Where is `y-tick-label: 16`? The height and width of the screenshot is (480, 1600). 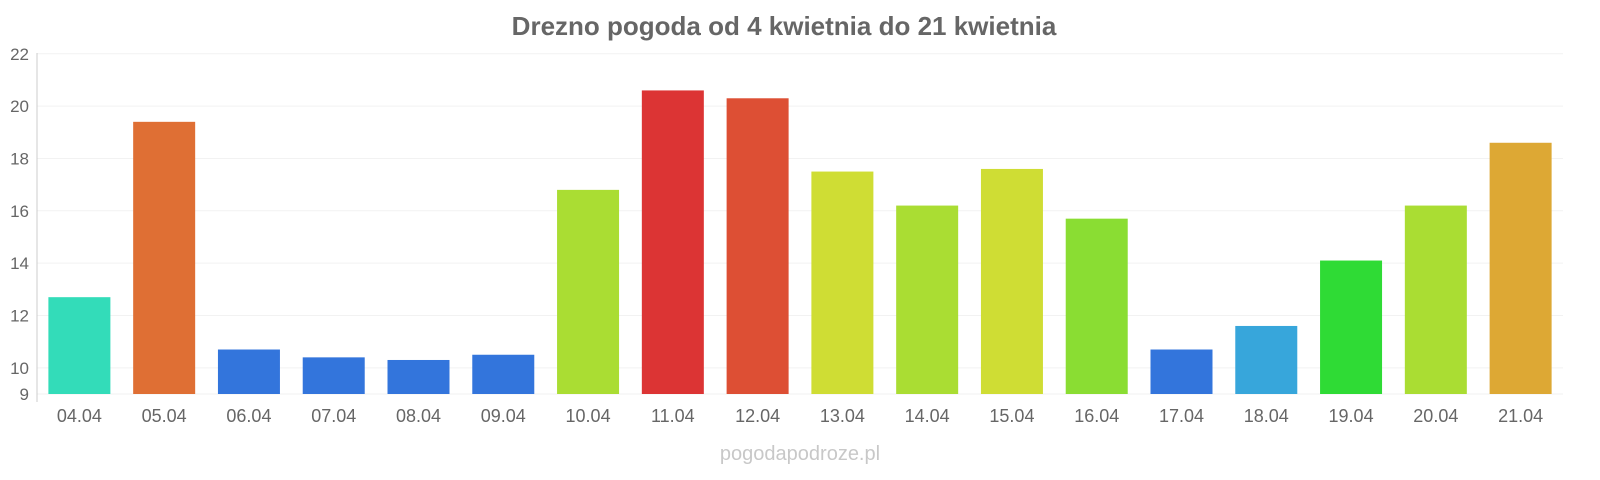
y-tick-label: 16 is located at coordinates (19, 211).